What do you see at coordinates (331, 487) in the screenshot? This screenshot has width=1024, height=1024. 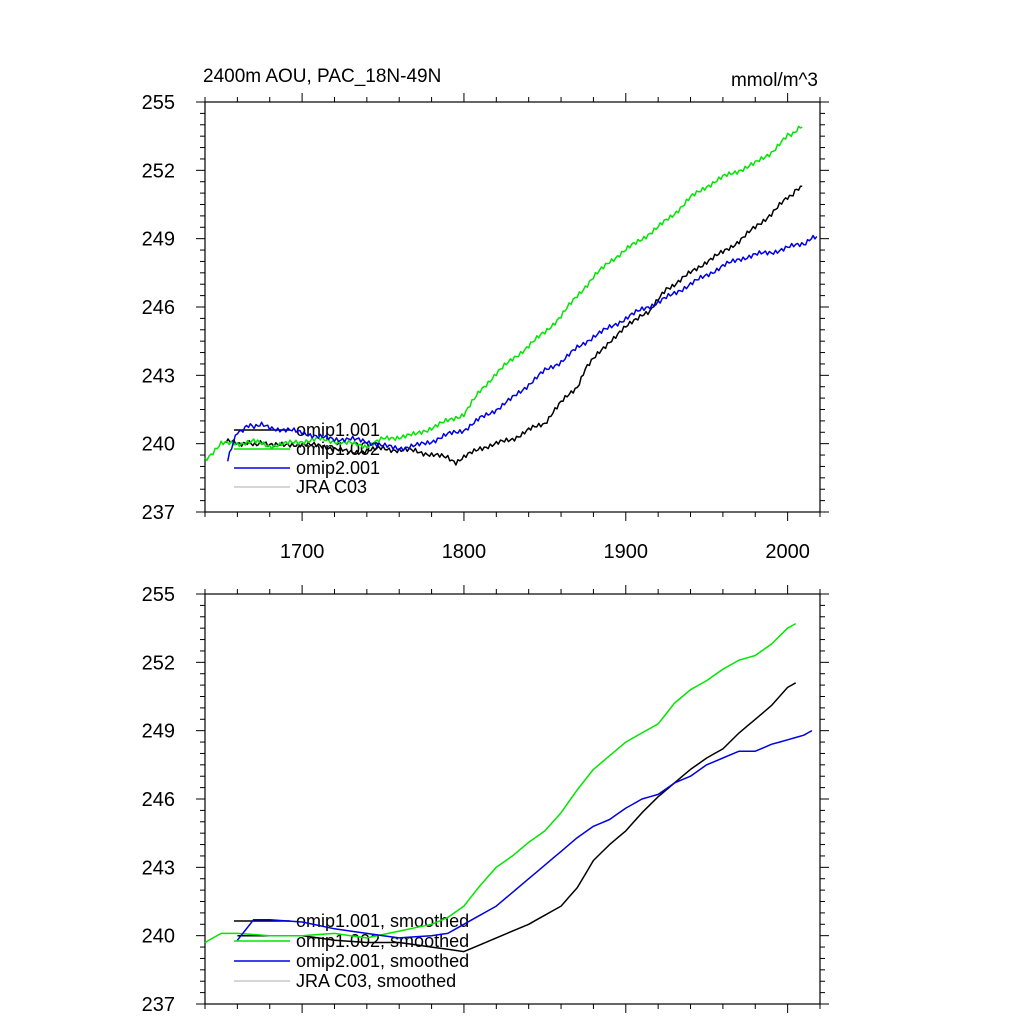 I see `legend-label: JRA C03` at bounding box center [331, 487].